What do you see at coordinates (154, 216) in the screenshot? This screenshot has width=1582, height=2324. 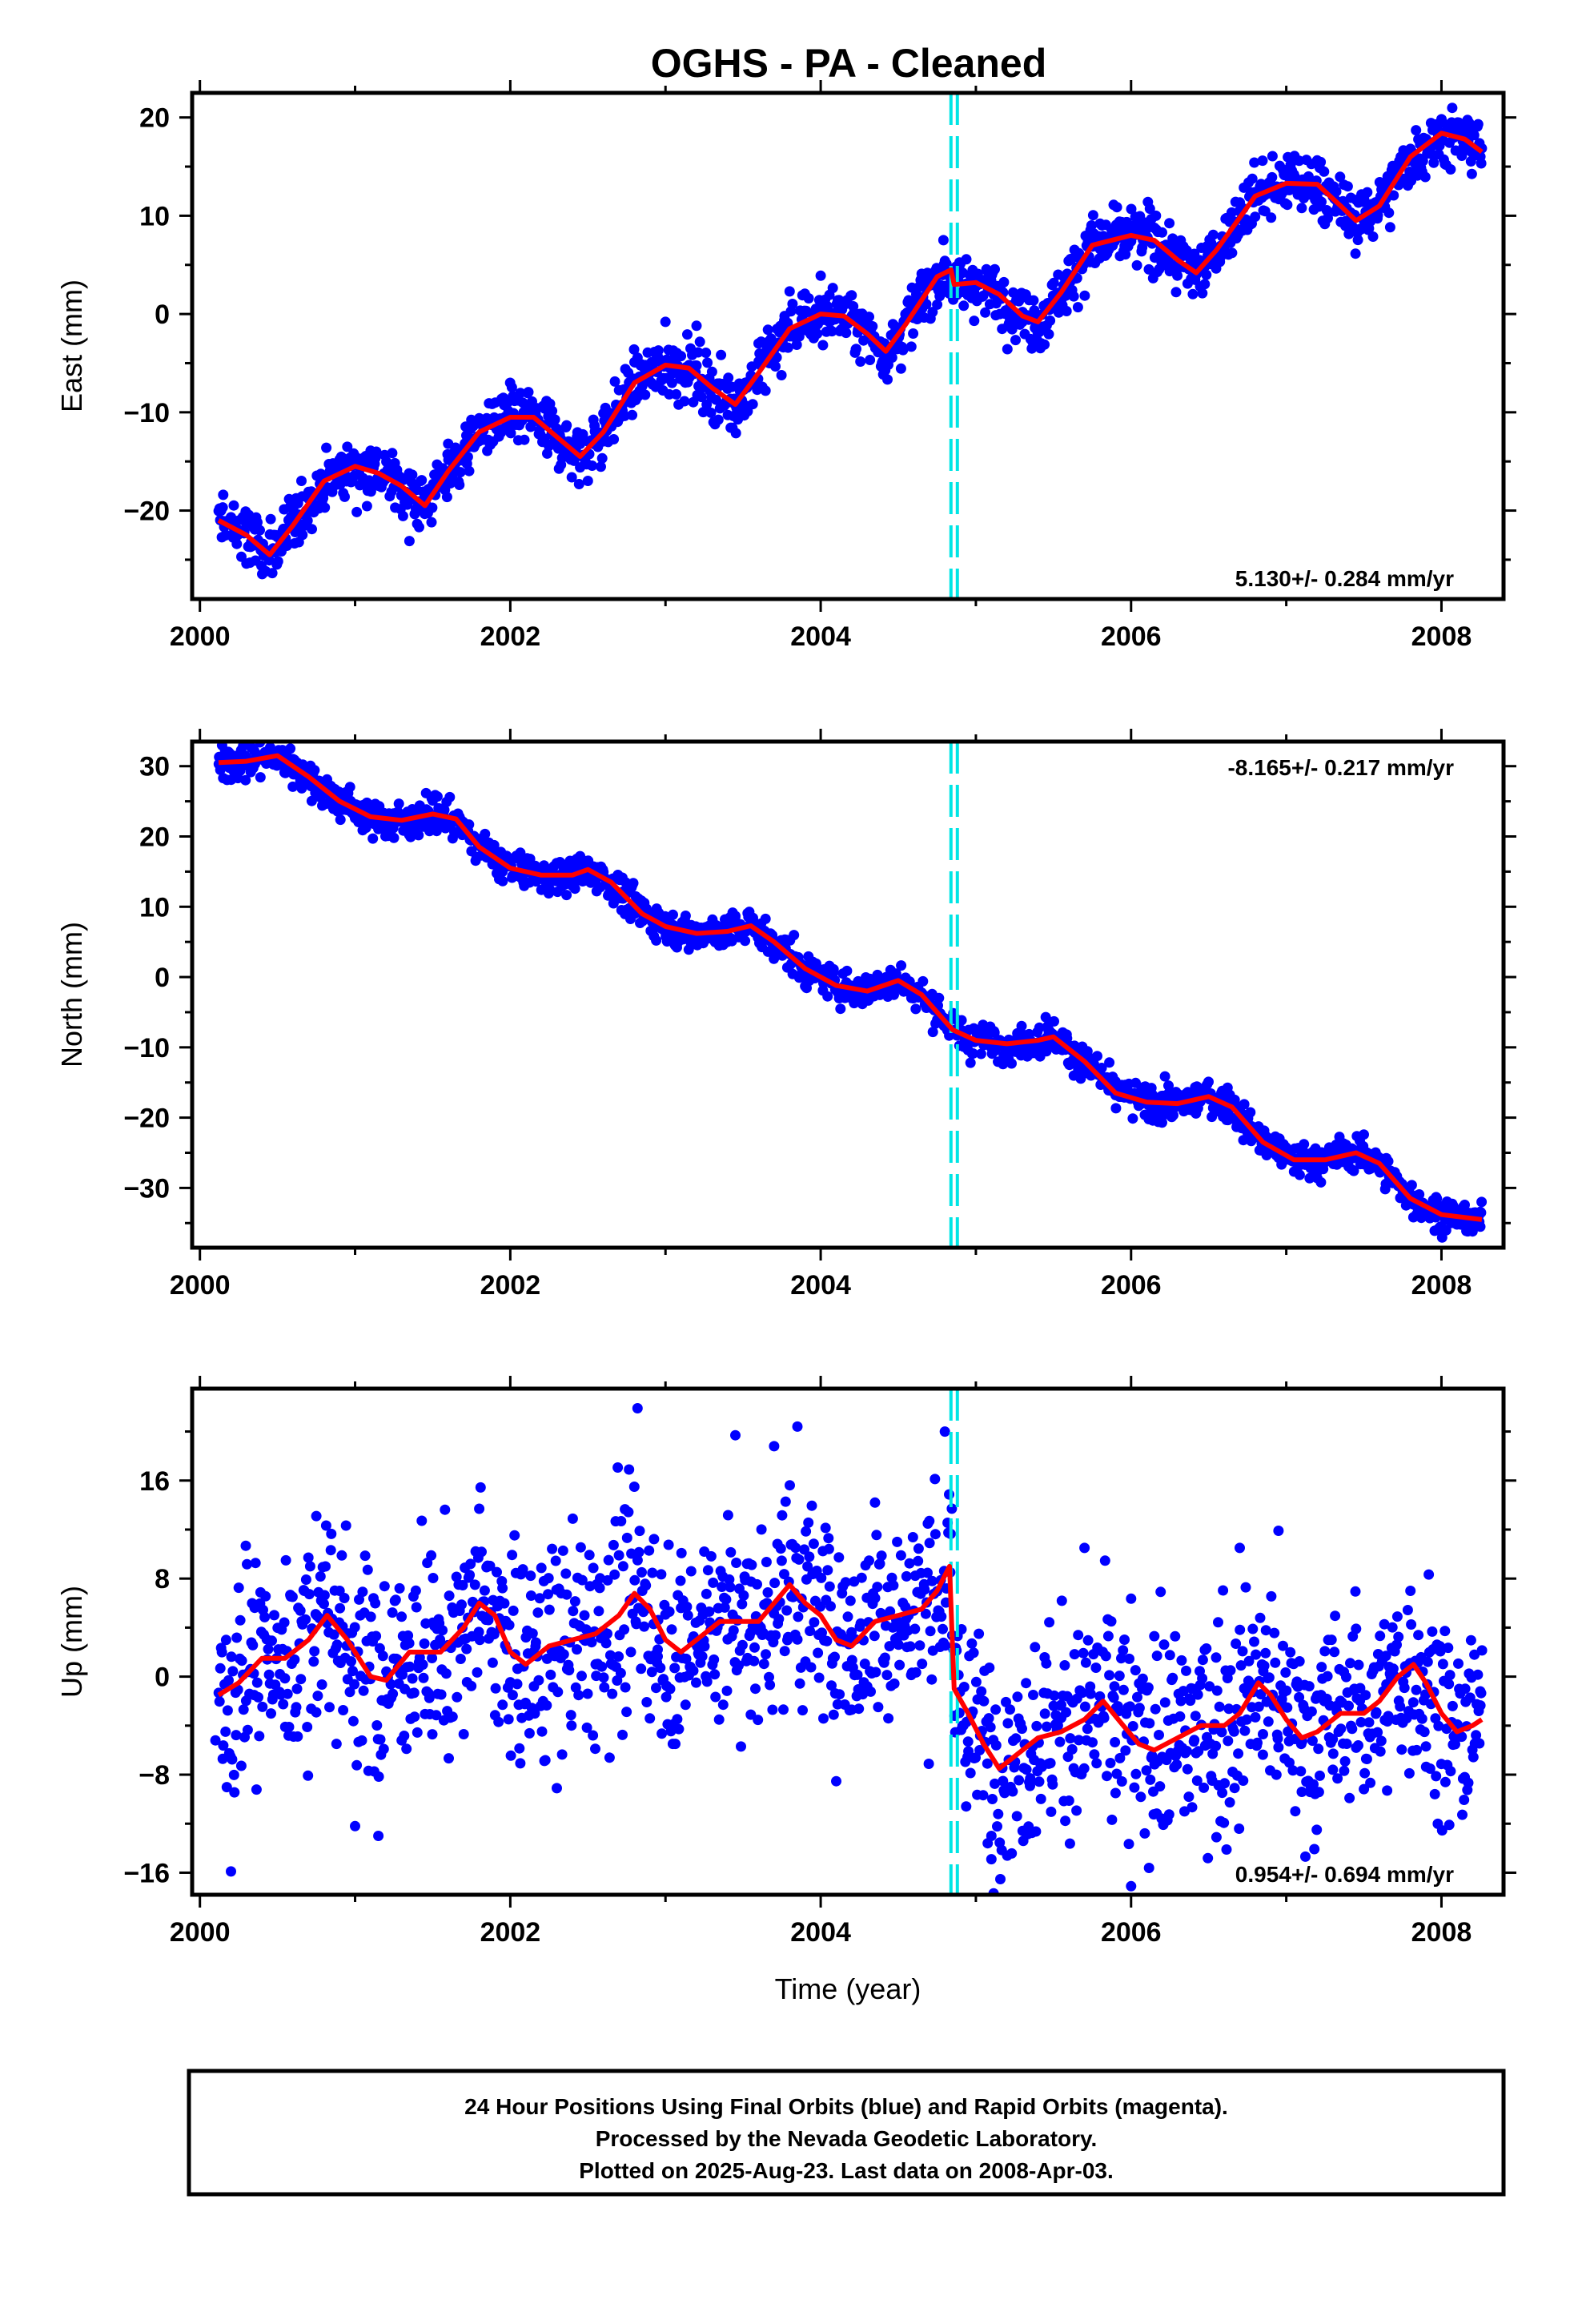 I see `east-y-tick-label: 10` at bounding box center [154, 216].